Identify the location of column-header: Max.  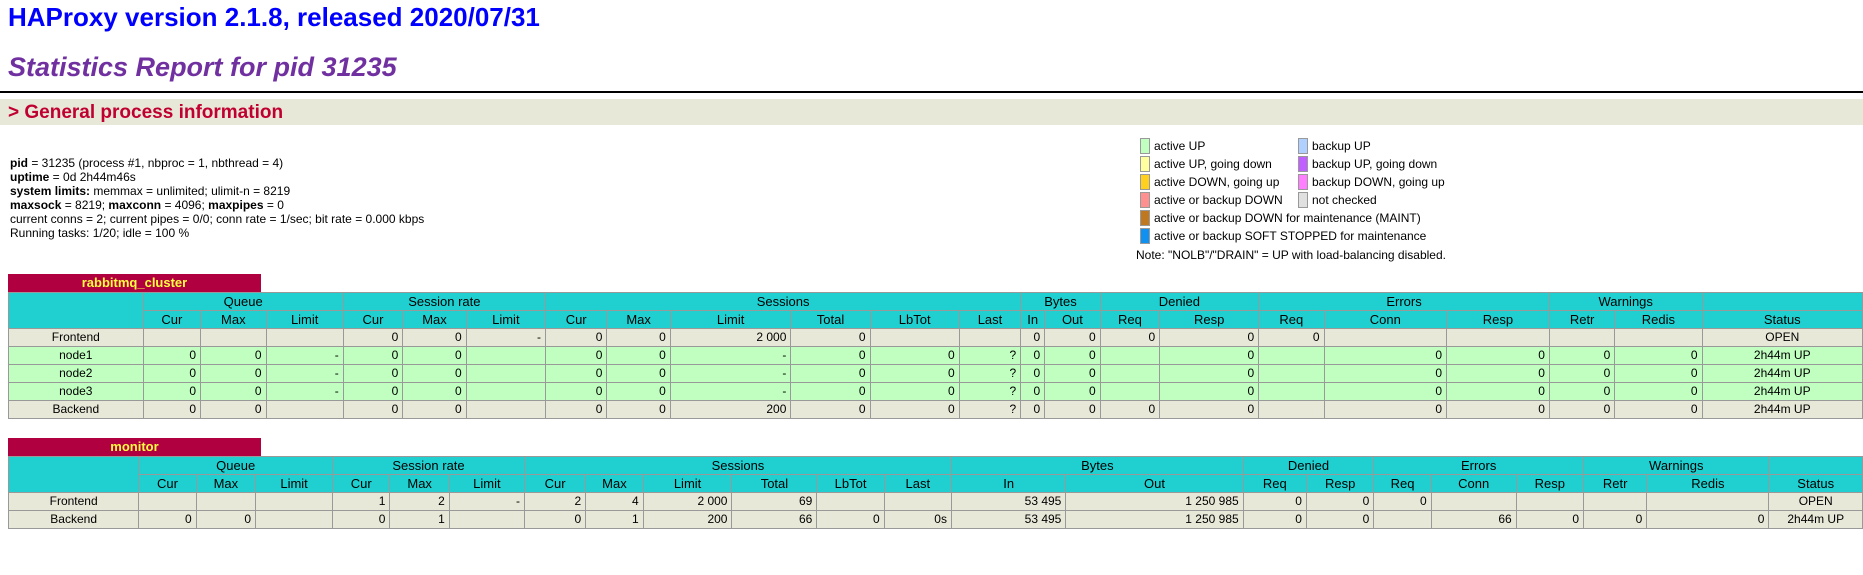
(614, 483).